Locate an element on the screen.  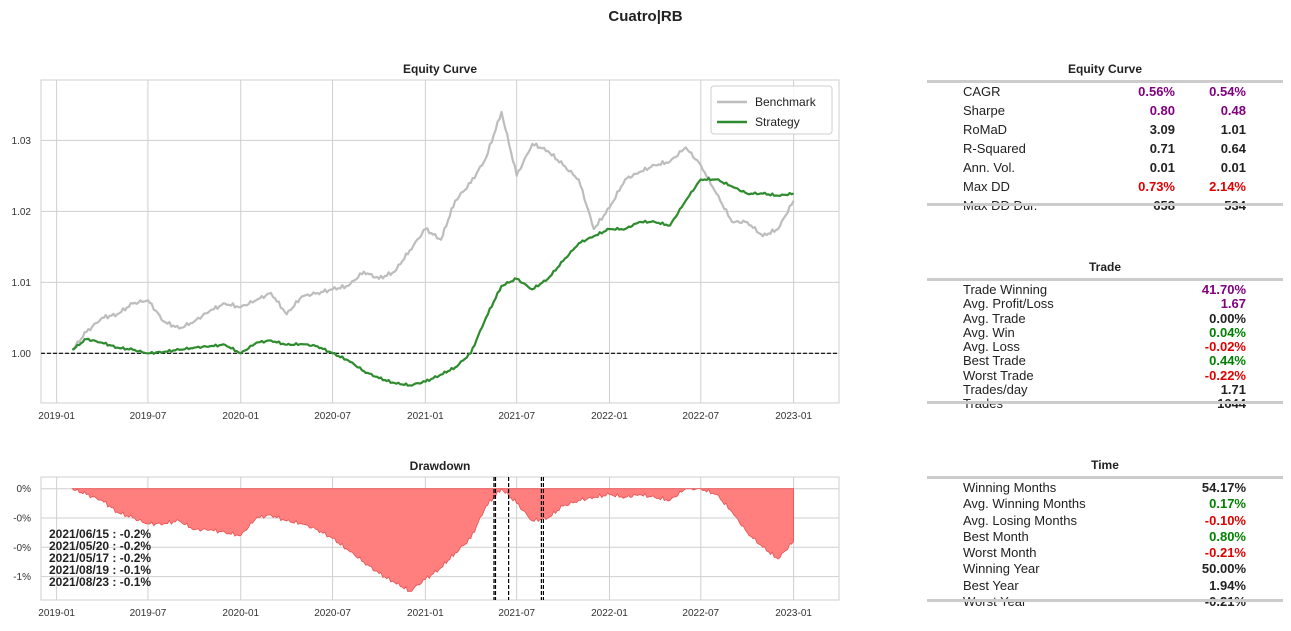
table-row: Max DD Dur.658534 is located at coordinates (1105, 206).